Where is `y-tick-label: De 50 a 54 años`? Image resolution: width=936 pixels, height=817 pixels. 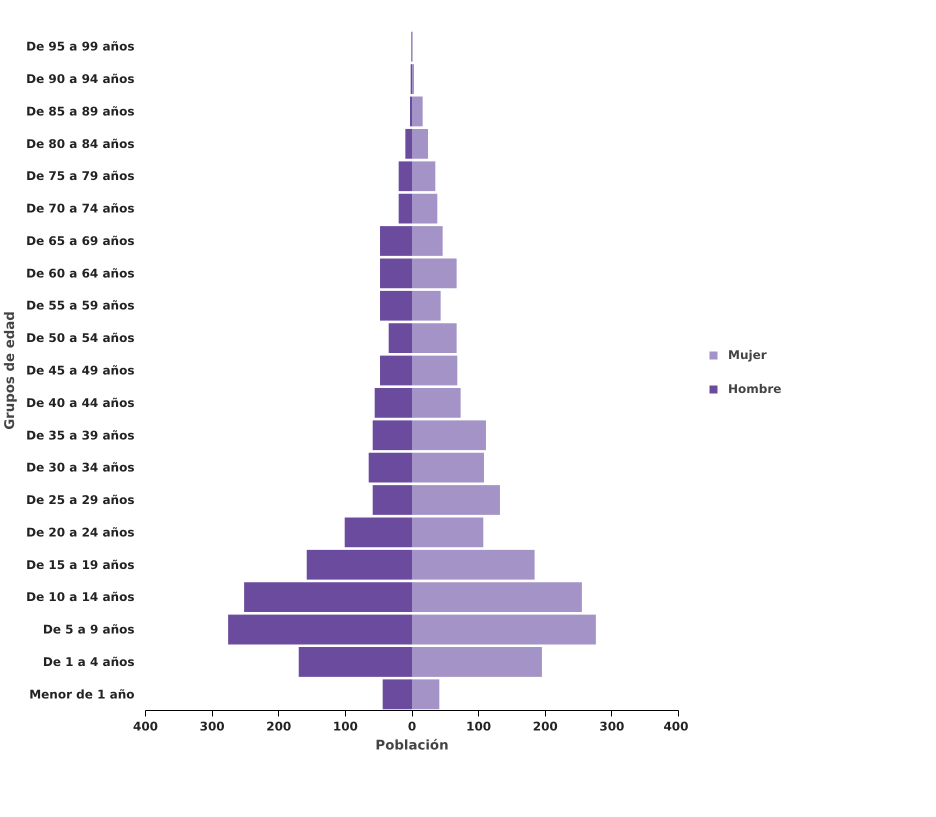 y-tick-label: De 50 a 54 años is located at coordinates (80, 338).